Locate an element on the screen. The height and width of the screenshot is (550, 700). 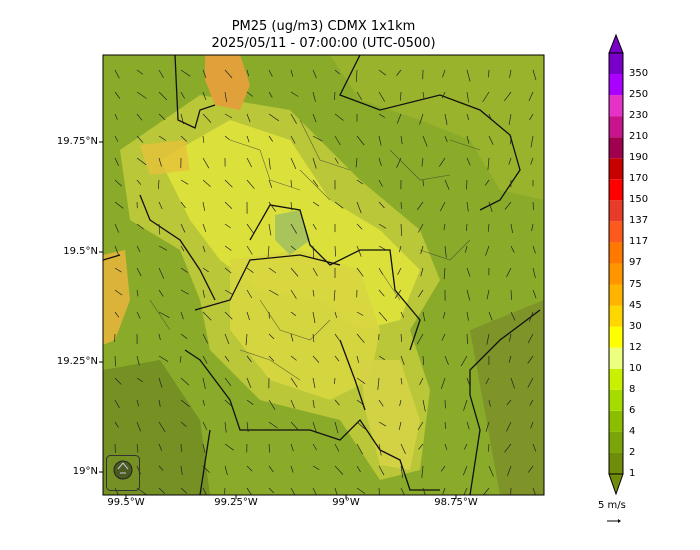
colorbar-level-label: 2 is located at coordinates (632, 452).